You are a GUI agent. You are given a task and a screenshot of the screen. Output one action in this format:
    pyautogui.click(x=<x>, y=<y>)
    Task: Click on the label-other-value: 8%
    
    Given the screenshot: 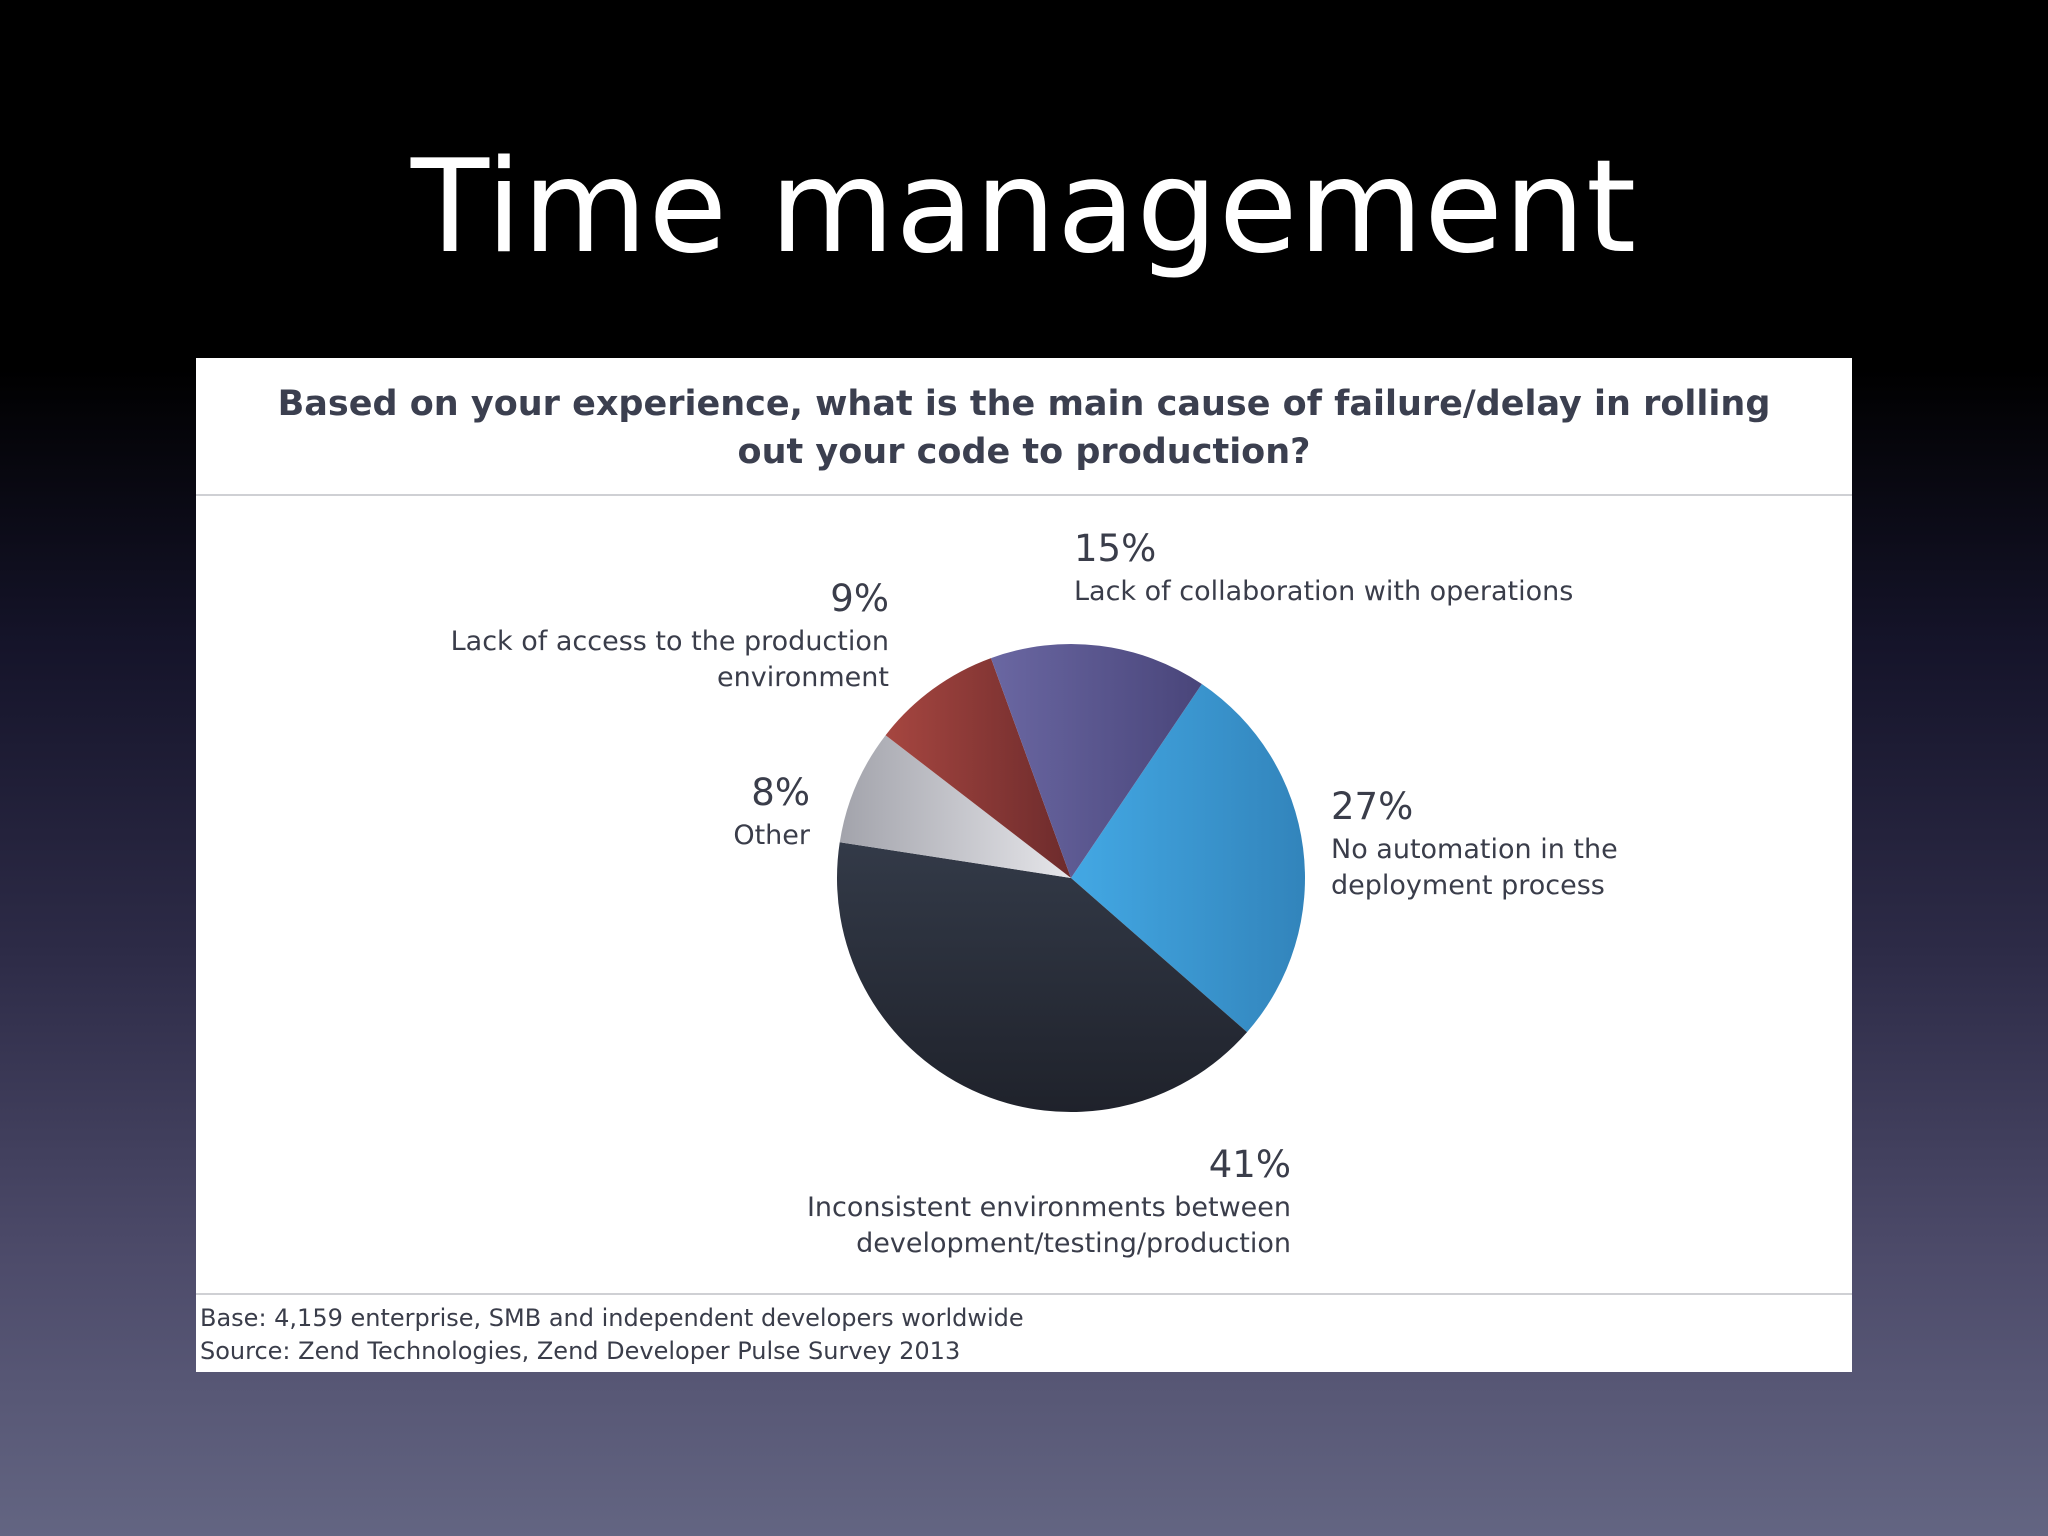 What is the action you would take?
    pyautogui.click(x=780, y=792)
    